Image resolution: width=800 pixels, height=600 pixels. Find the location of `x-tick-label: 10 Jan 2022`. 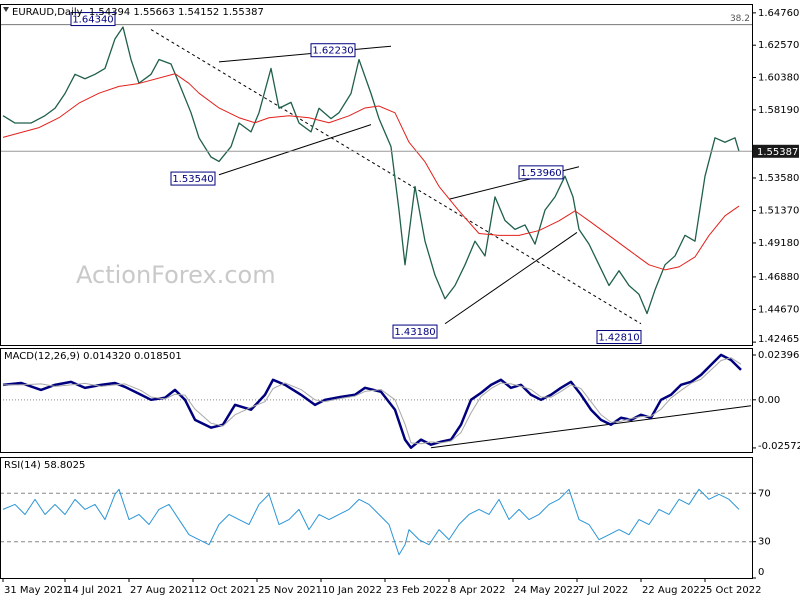

x-tick-label: 10 Jan 2022 is located at coordinates (352, 590).